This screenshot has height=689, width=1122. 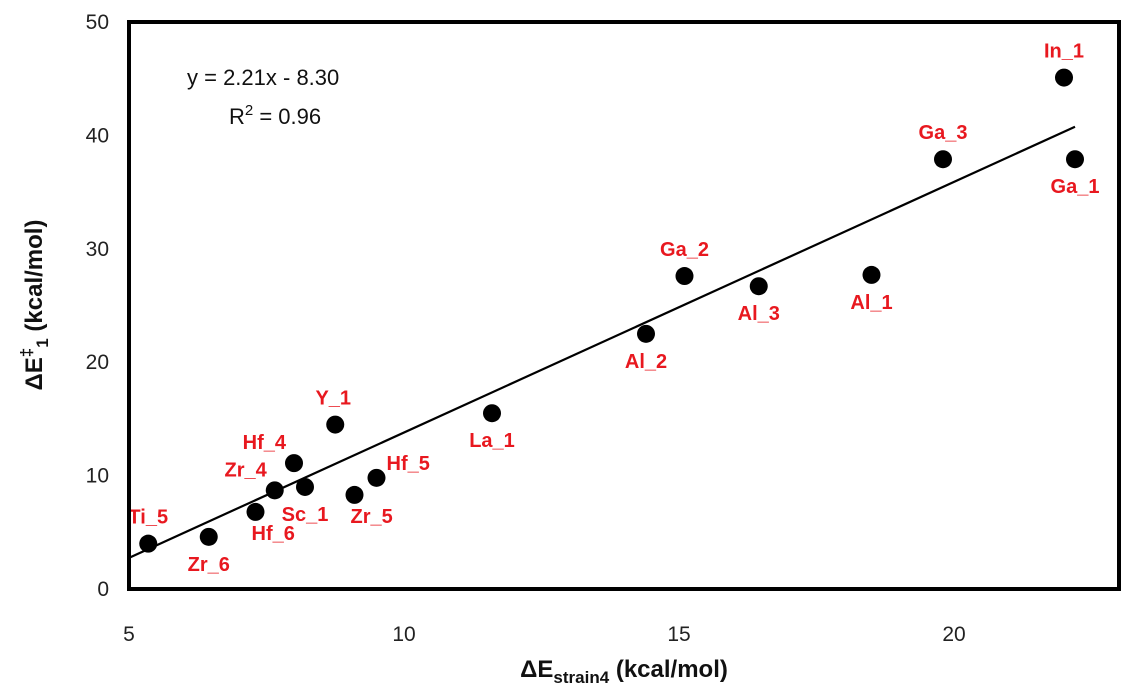 What do you see at coordinates (953, 634) in the screenshot?
I see `x-tick-label: 20` at bounding box center [953, 634].